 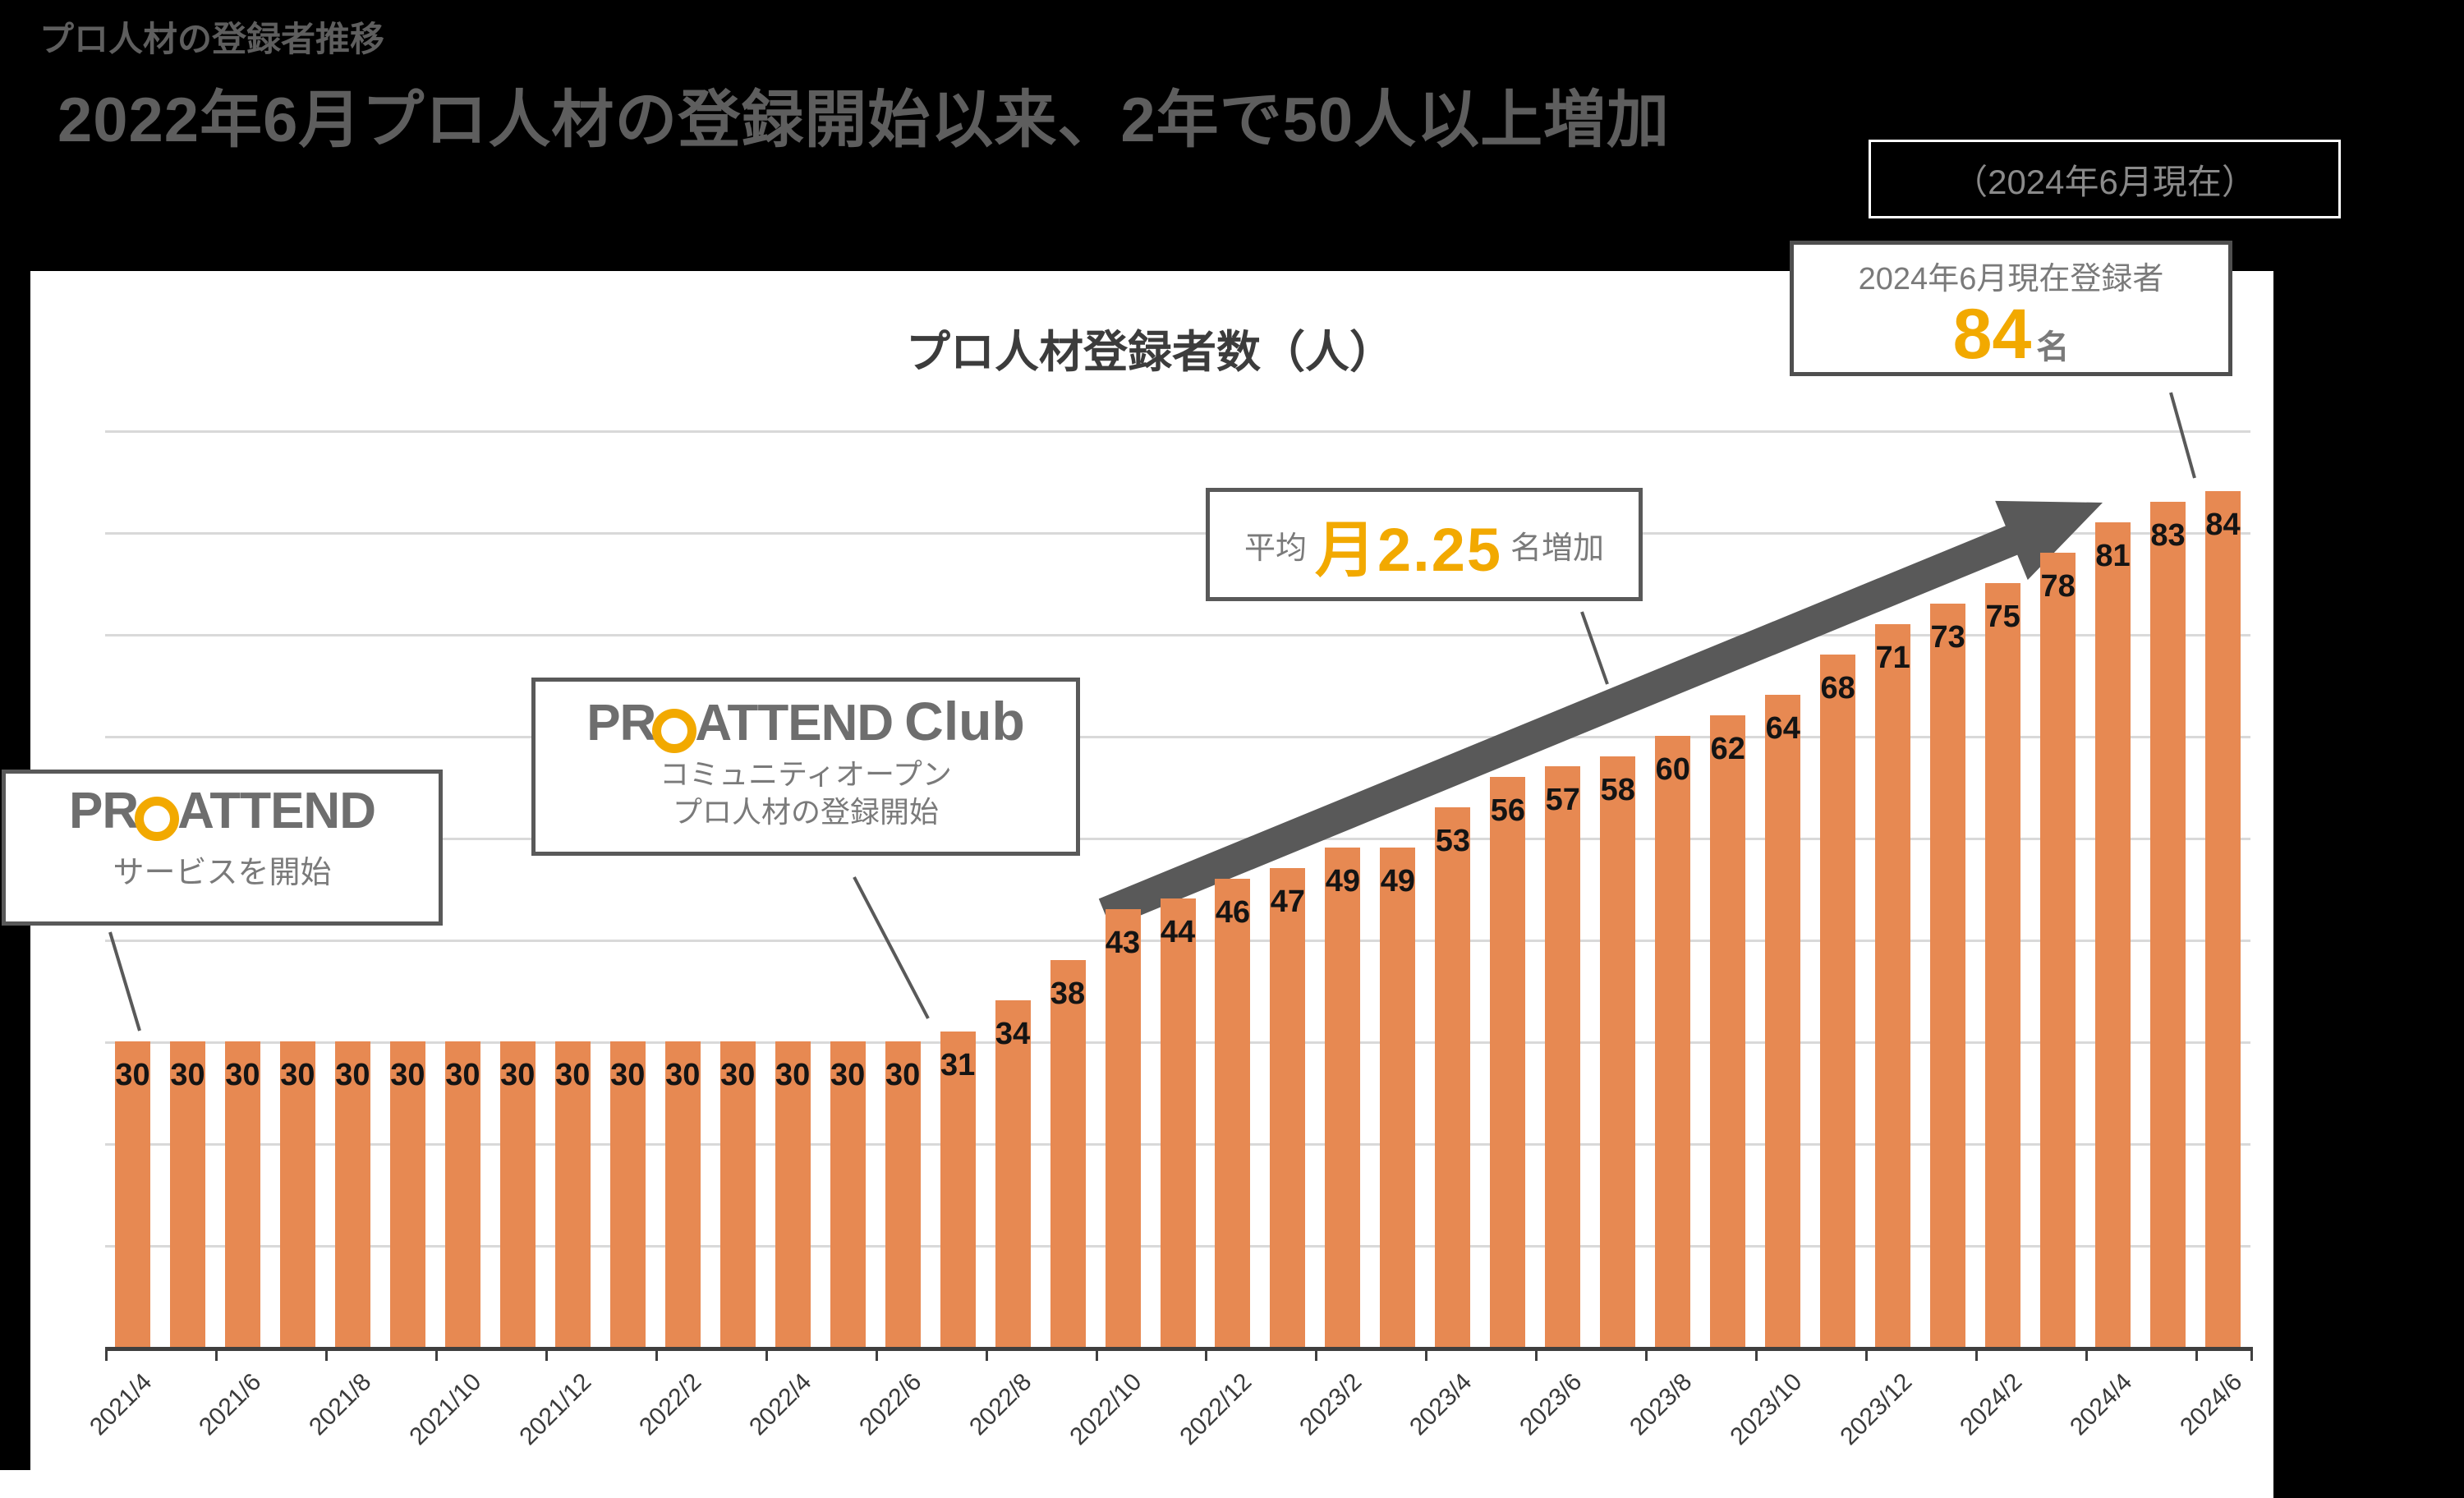 What do you see at coordinates (462, 1194) in the screenshot?
I see `bar-2021/10` at bounding box center [462, 1194].